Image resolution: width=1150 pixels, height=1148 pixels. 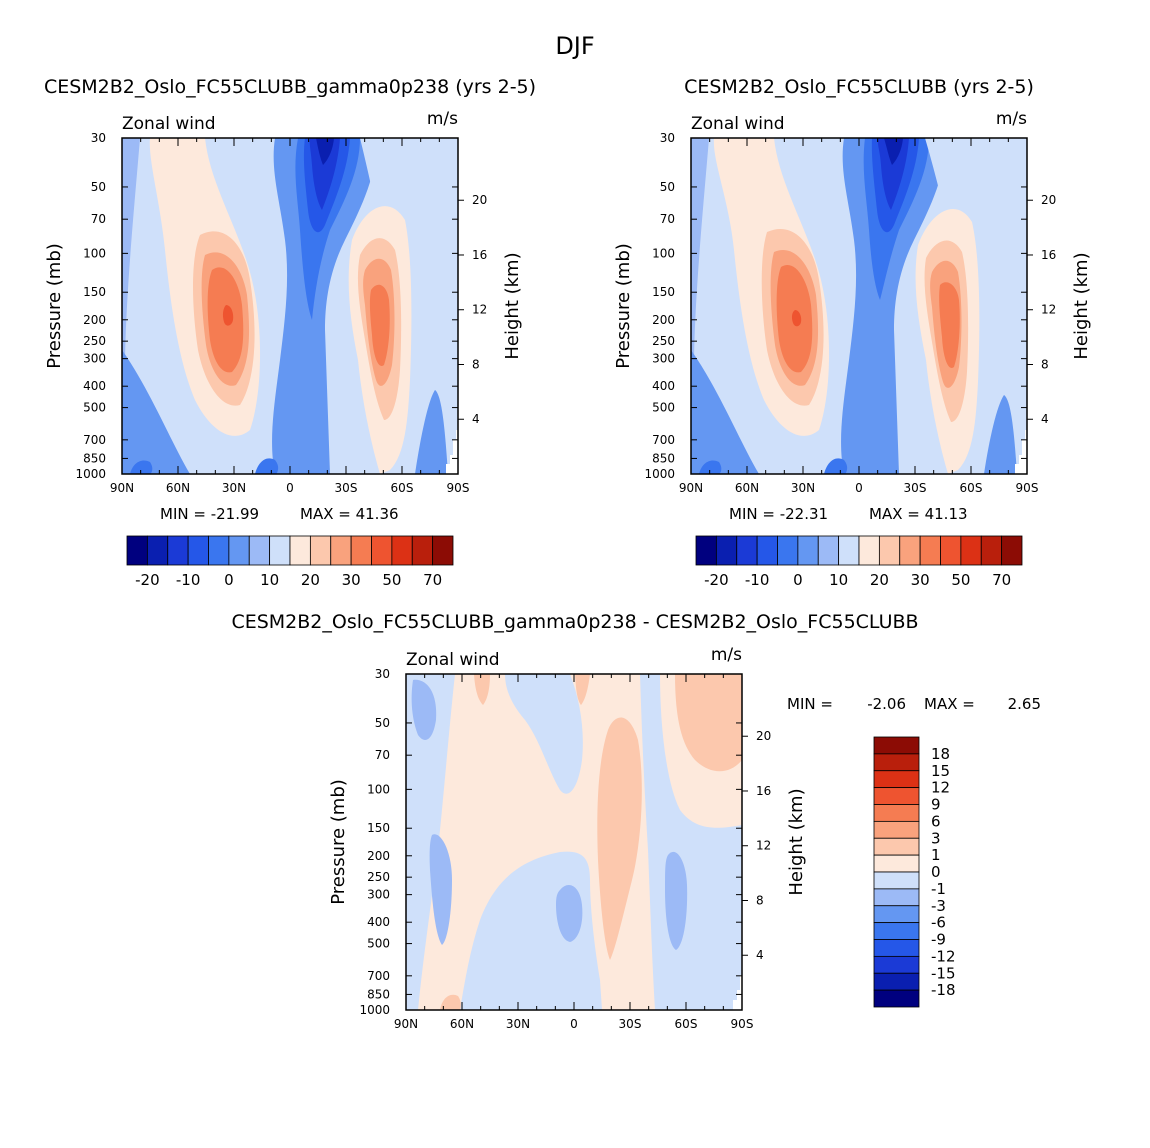 What do you see at coordinates (574, 46) in the screenshot?
I see `season-title: DJF` at bounding box center [574, 46].